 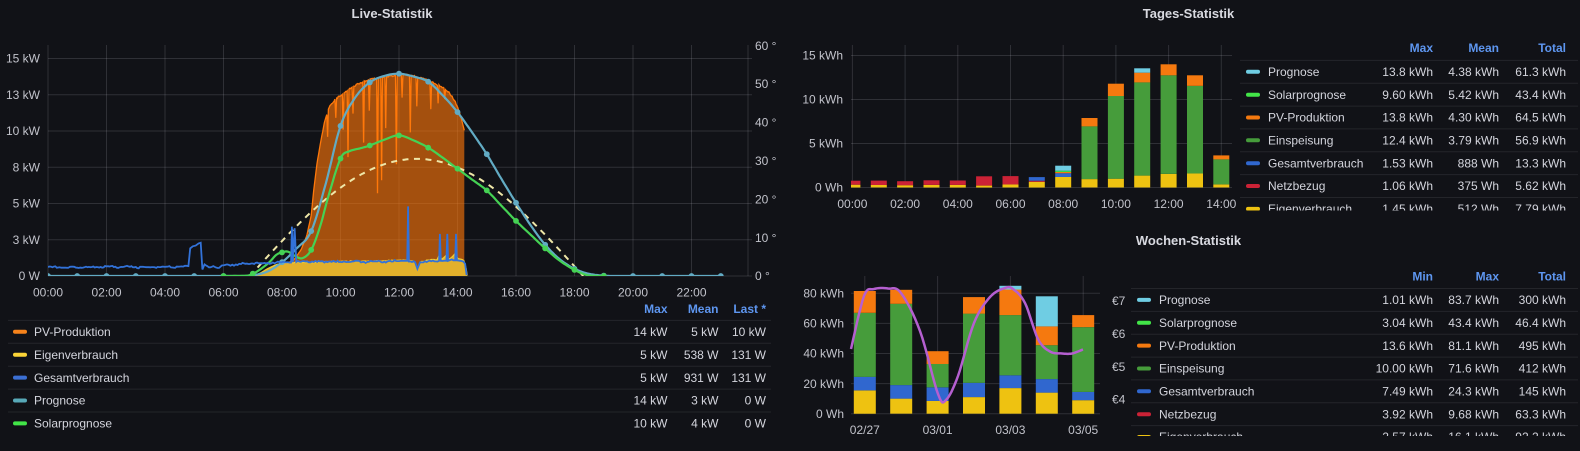 I want to click on svg-text: 931 W, so click(x=701, y=378).